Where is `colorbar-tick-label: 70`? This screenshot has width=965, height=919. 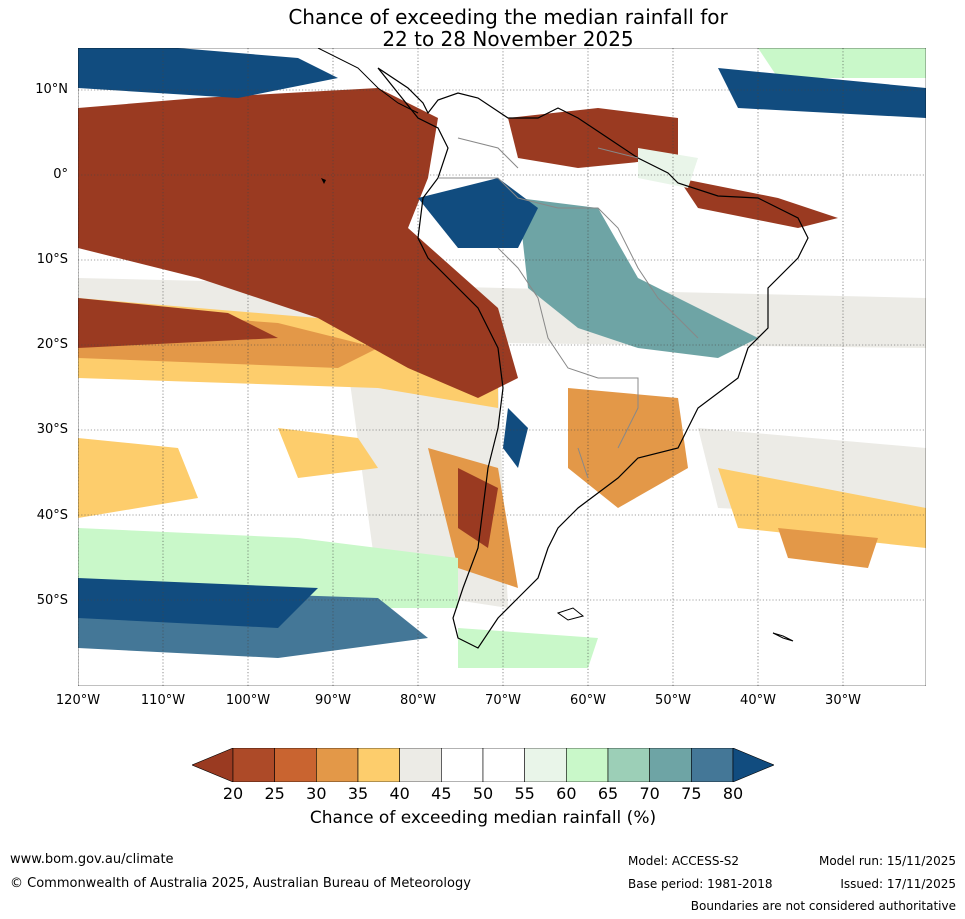
colorbar-tick-label: 70 is located at coordinates (649, 793).